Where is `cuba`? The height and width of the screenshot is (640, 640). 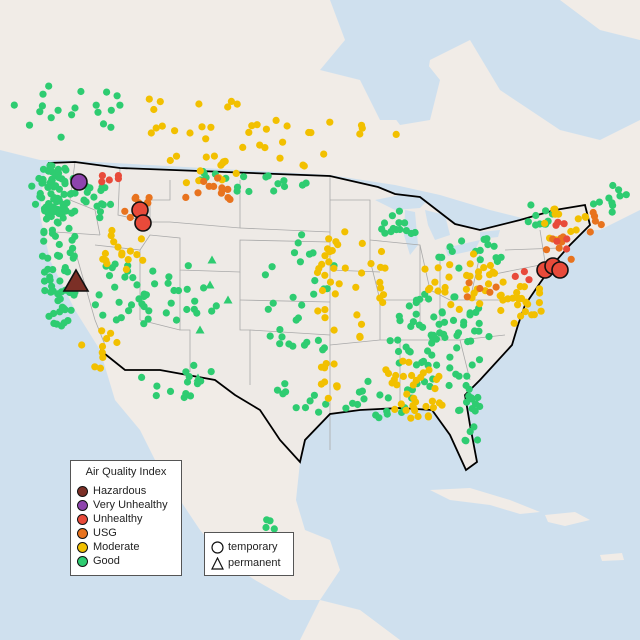 cuba is located at coordinates (485, 501).